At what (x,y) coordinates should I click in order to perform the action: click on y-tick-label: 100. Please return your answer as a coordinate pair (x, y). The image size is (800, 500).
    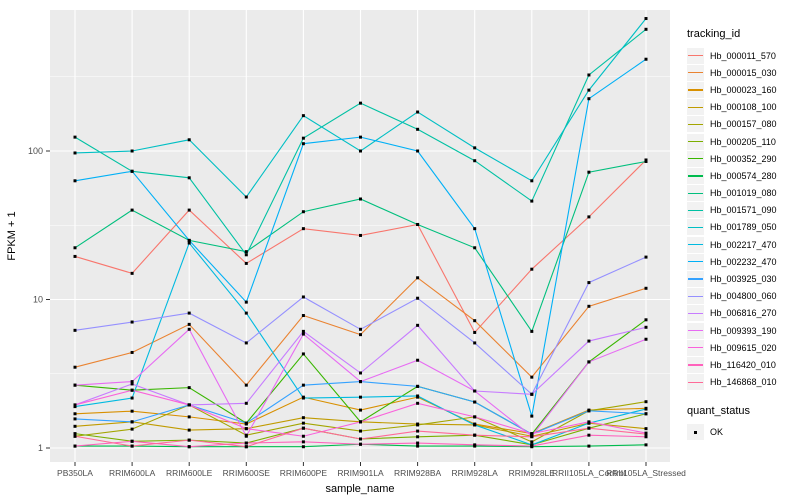
    Looking at the image, I should click on (35, 151).